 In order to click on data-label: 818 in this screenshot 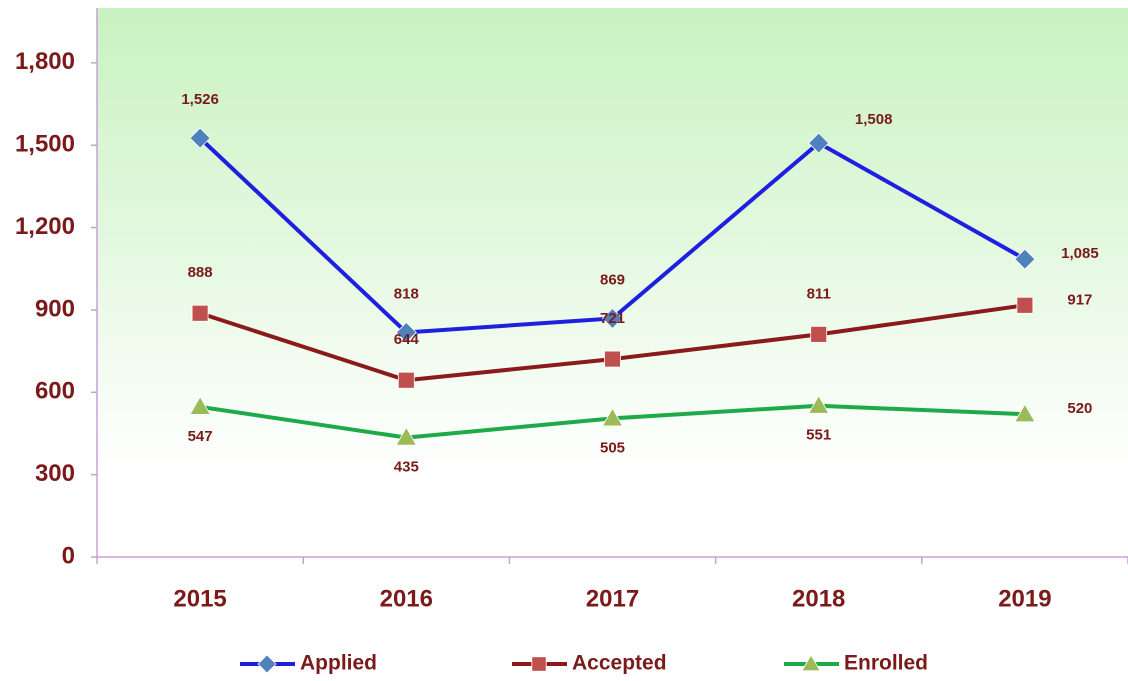, I will do `click(406, 293)`.